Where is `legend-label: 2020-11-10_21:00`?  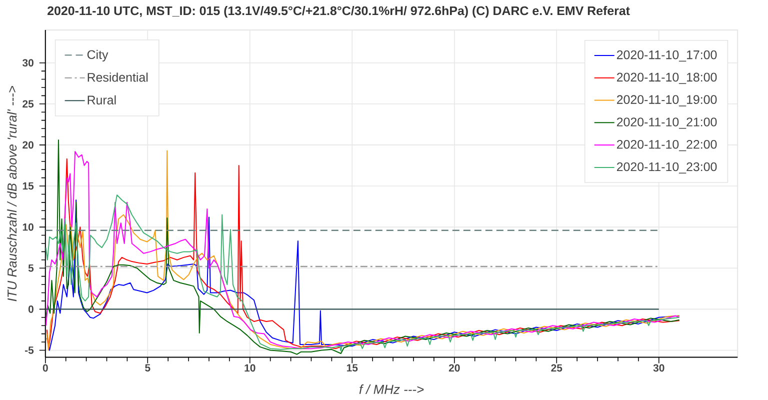 legend-label: 2020-11-10_21:00 is located at coordinates (666, 123).